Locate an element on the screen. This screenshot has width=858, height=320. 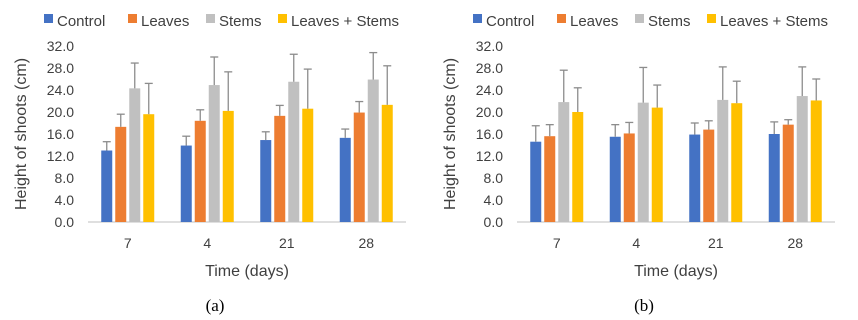
figure-caption: (a) is located at coordinates (215, 305).